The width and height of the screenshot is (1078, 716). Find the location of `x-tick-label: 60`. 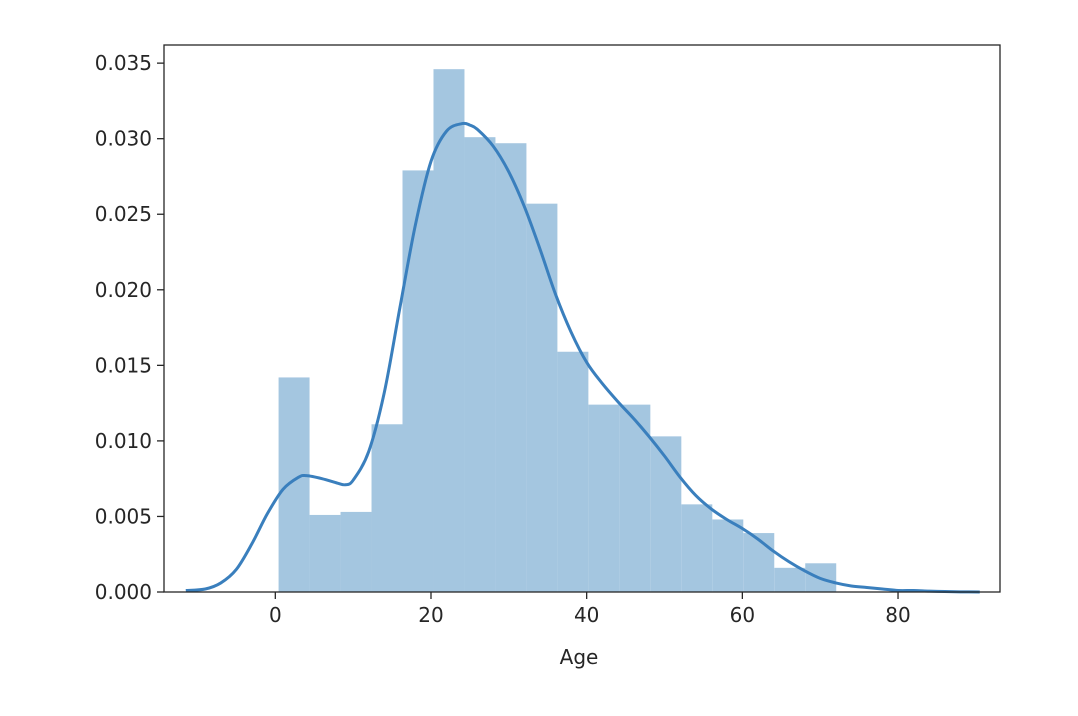

x-tick-label: 60 is located at coordinates (742, 615).